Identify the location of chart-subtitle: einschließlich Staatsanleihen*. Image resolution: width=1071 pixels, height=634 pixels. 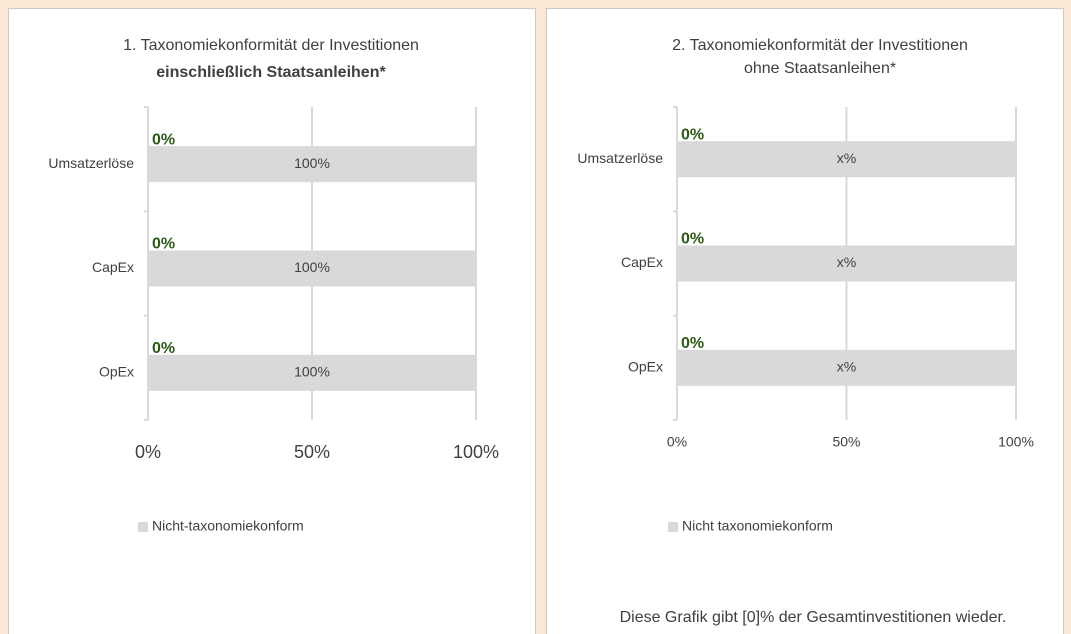
(271, 72).